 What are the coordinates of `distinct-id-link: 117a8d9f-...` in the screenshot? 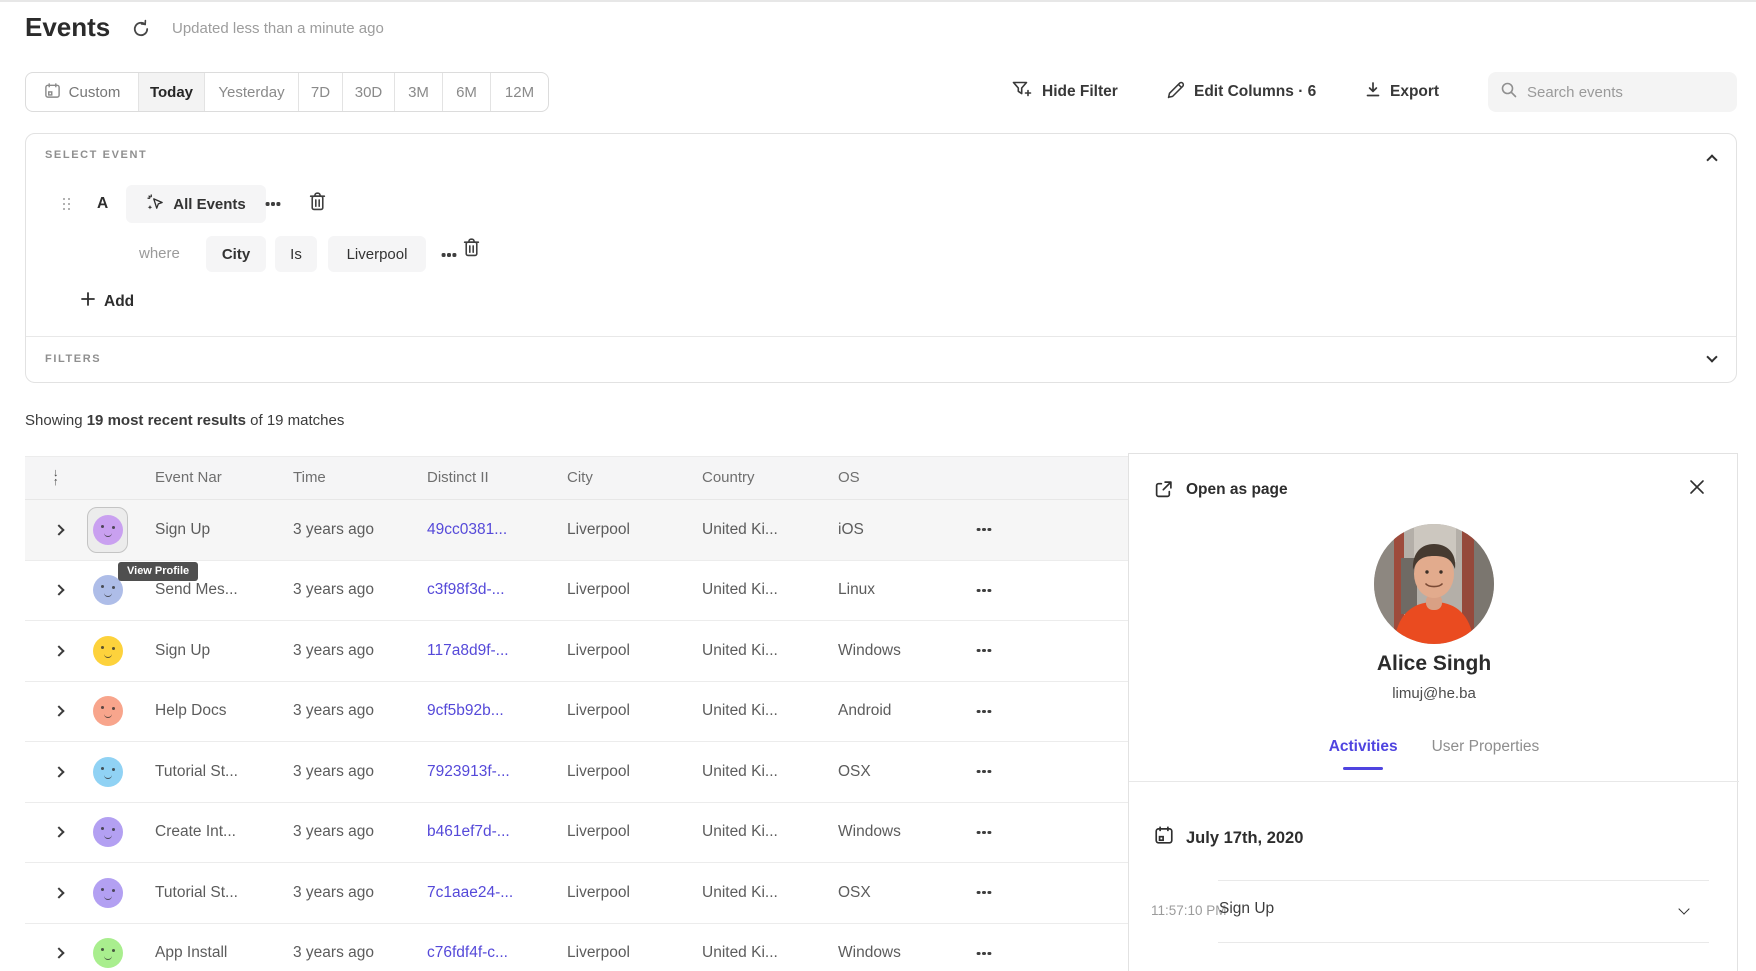 It's located at (468, 650).